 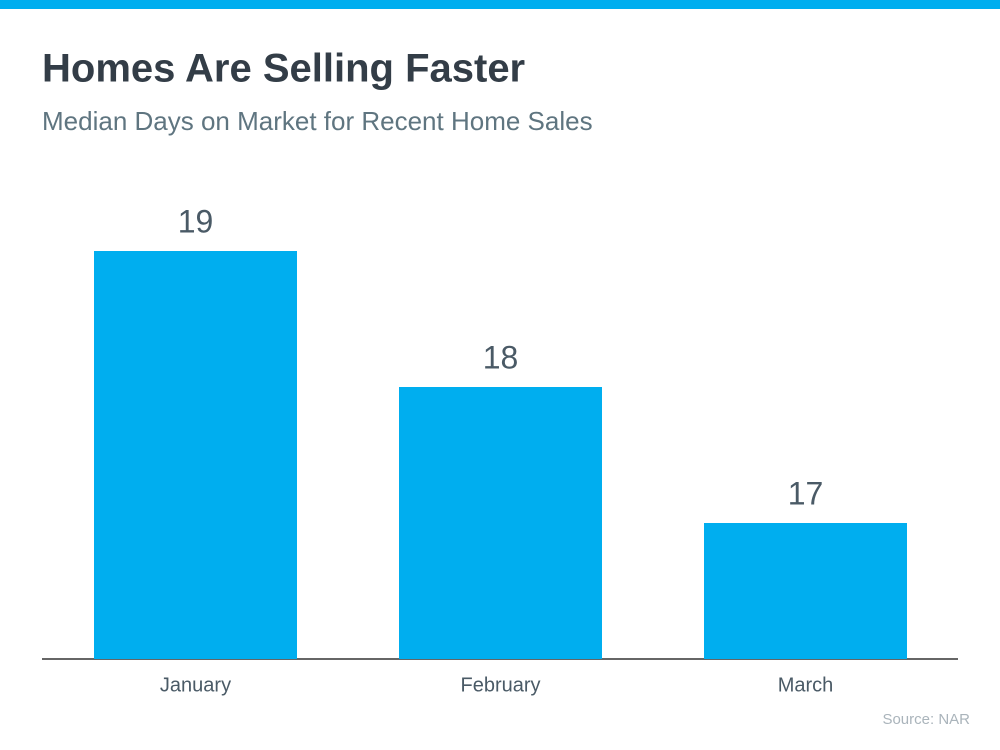 What do you see at coordinates (500, 4) in the screenshot?
I see `top-stripe` at bounding box center [500, 4].